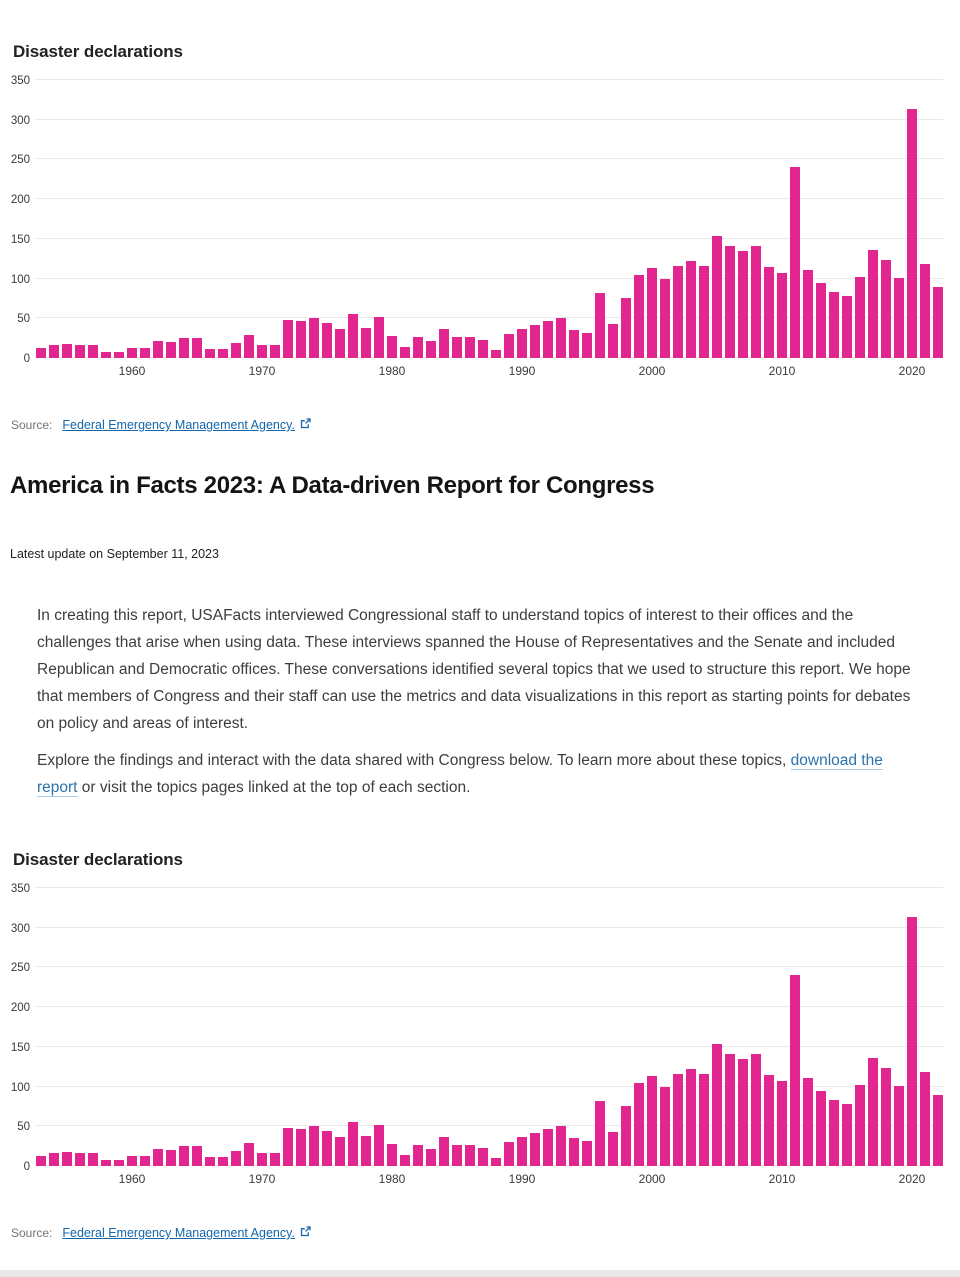  I want to click on bar-1981, so click(405, 1160).